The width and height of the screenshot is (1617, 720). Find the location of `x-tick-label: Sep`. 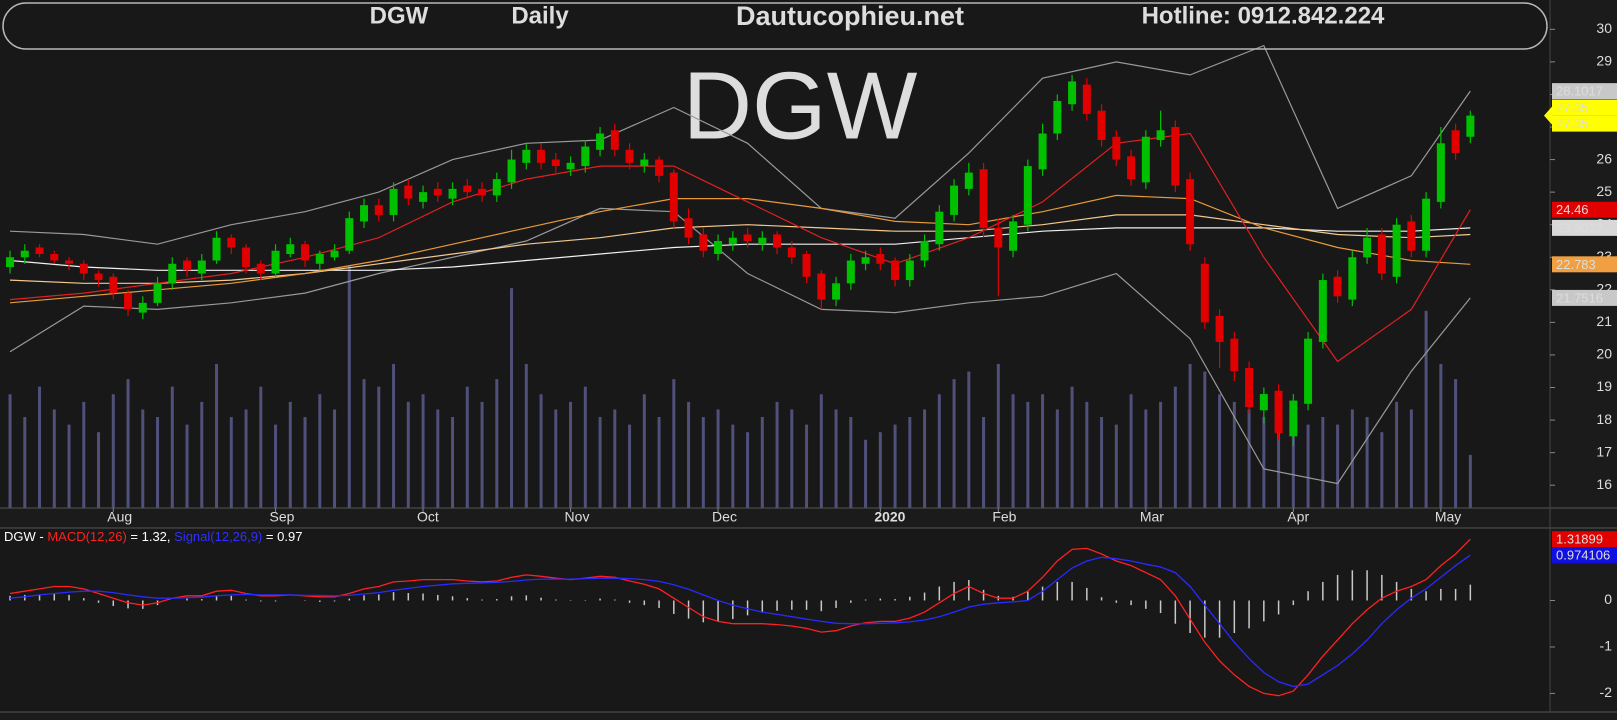

x-tick-label: Sep is located at coordinates (282, 517).